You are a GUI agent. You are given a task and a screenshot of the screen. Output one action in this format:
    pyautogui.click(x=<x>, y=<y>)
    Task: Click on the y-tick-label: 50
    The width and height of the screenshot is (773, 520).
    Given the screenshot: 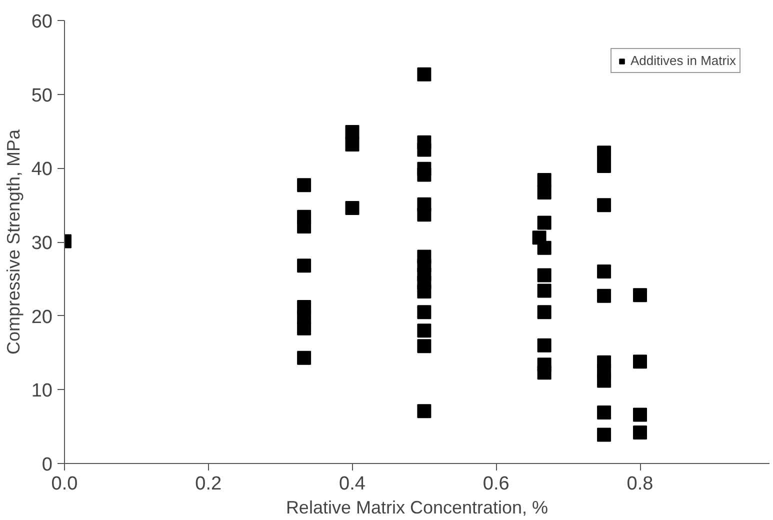 What is the action you would take?
    pyautogui.click(x=42, y=95)
    